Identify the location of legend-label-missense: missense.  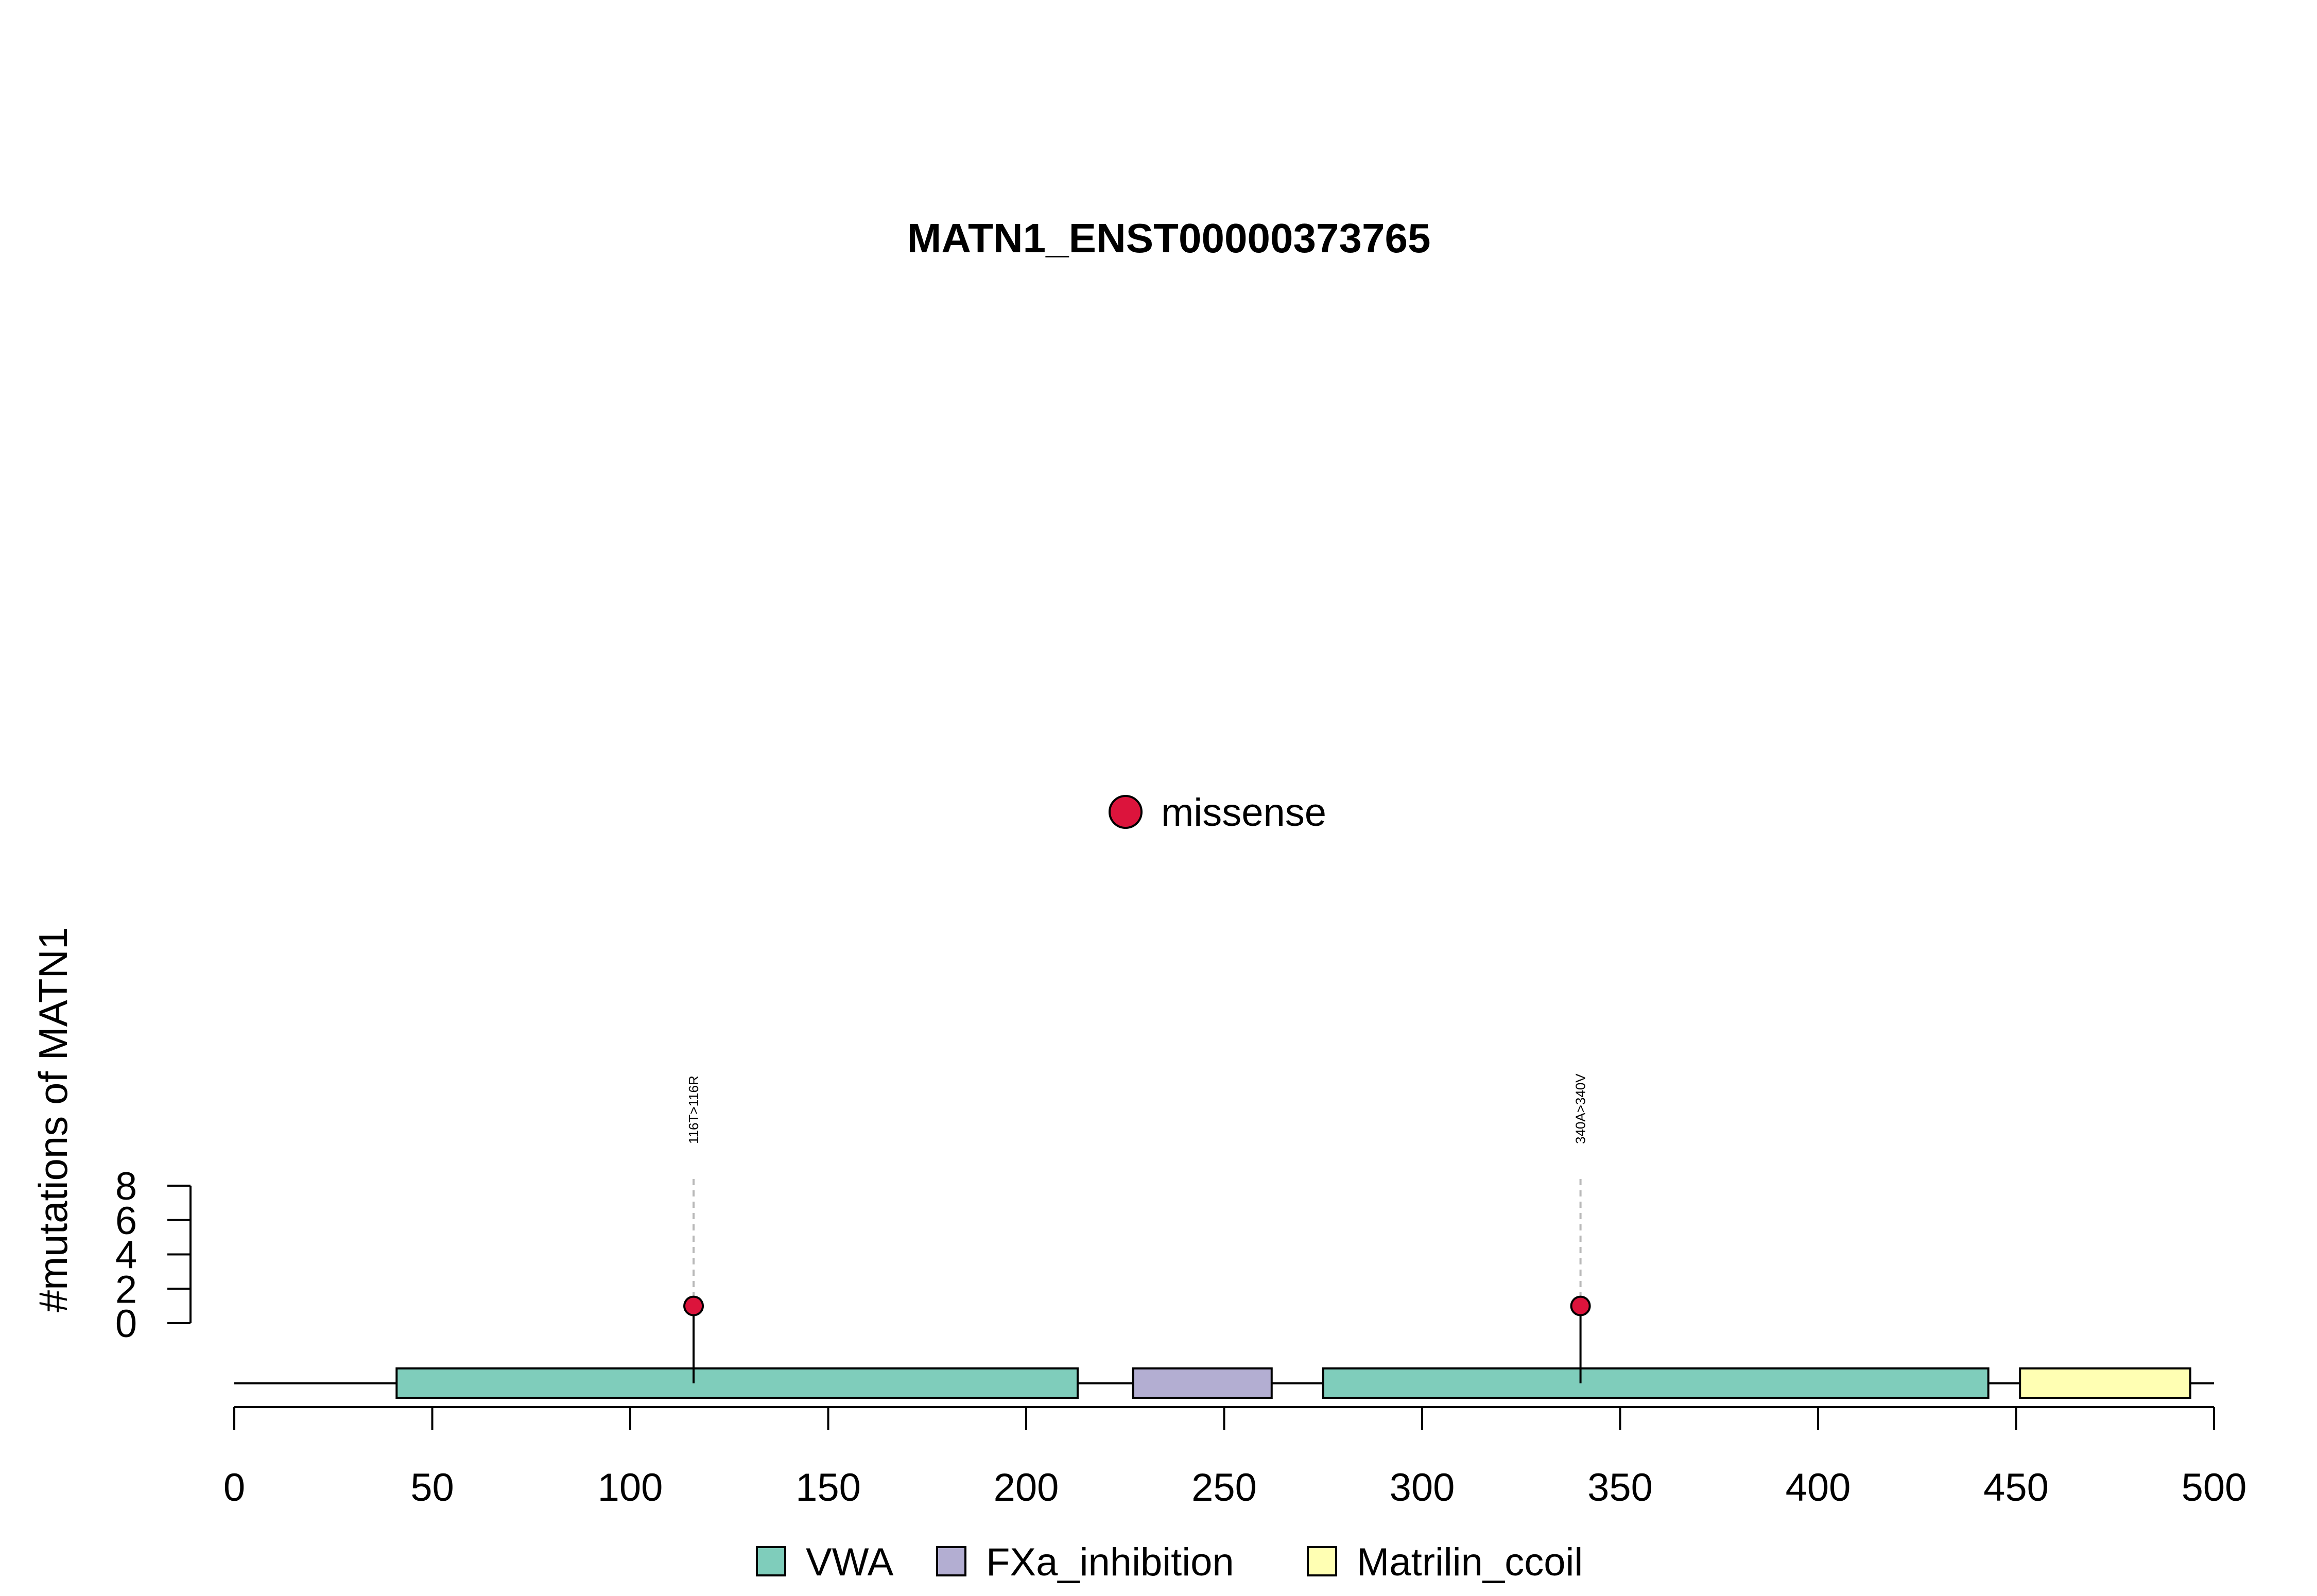
(1243, 813).